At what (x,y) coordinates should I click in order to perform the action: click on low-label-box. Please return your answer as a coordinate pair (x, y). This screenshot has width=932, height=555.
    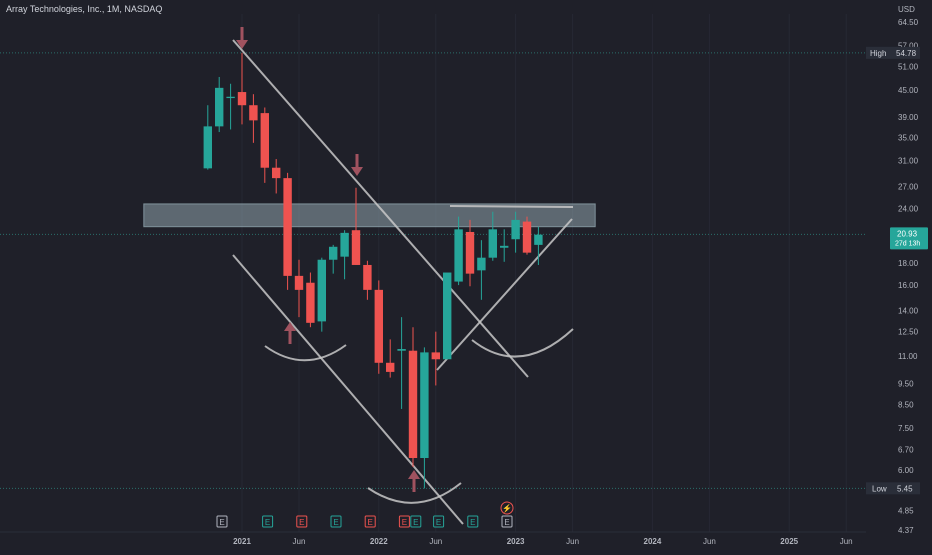
    Looking at the image, I should click on (879, 488).